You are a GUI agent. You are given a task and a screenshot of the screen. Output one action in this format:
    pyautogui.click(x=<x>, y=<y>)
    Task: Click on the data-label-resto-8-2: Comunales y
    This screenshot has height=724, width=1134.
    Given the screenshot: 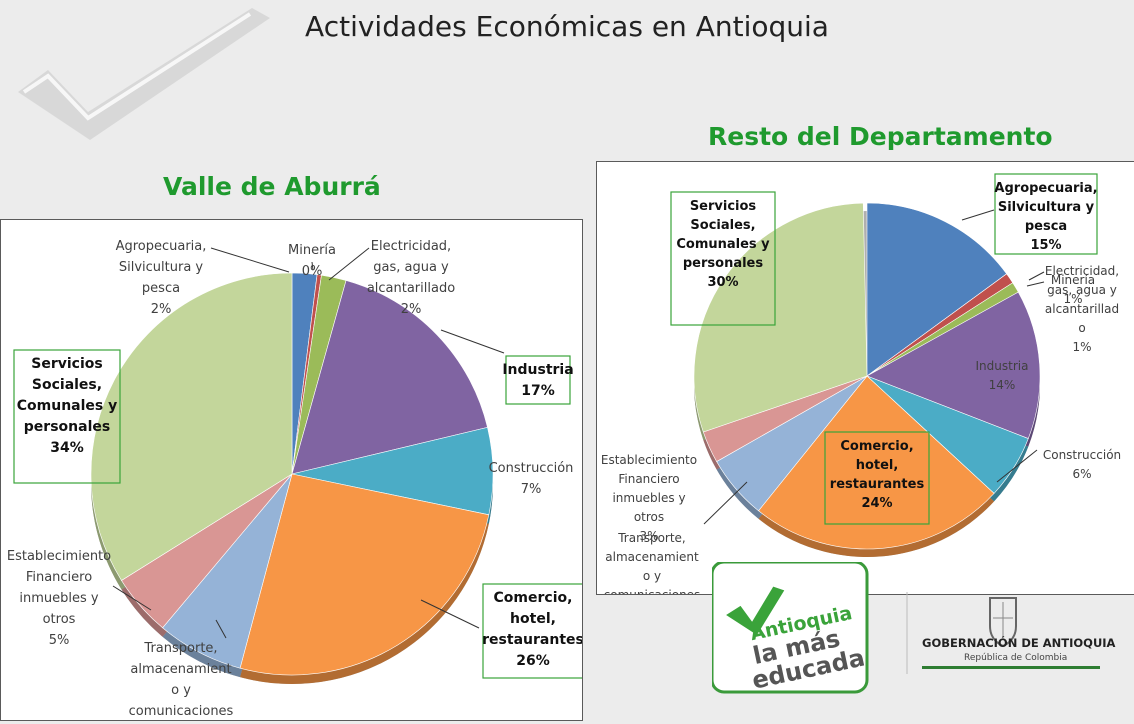 What is the action you would take?
    pyautogui.click(x=723, y=244)
    